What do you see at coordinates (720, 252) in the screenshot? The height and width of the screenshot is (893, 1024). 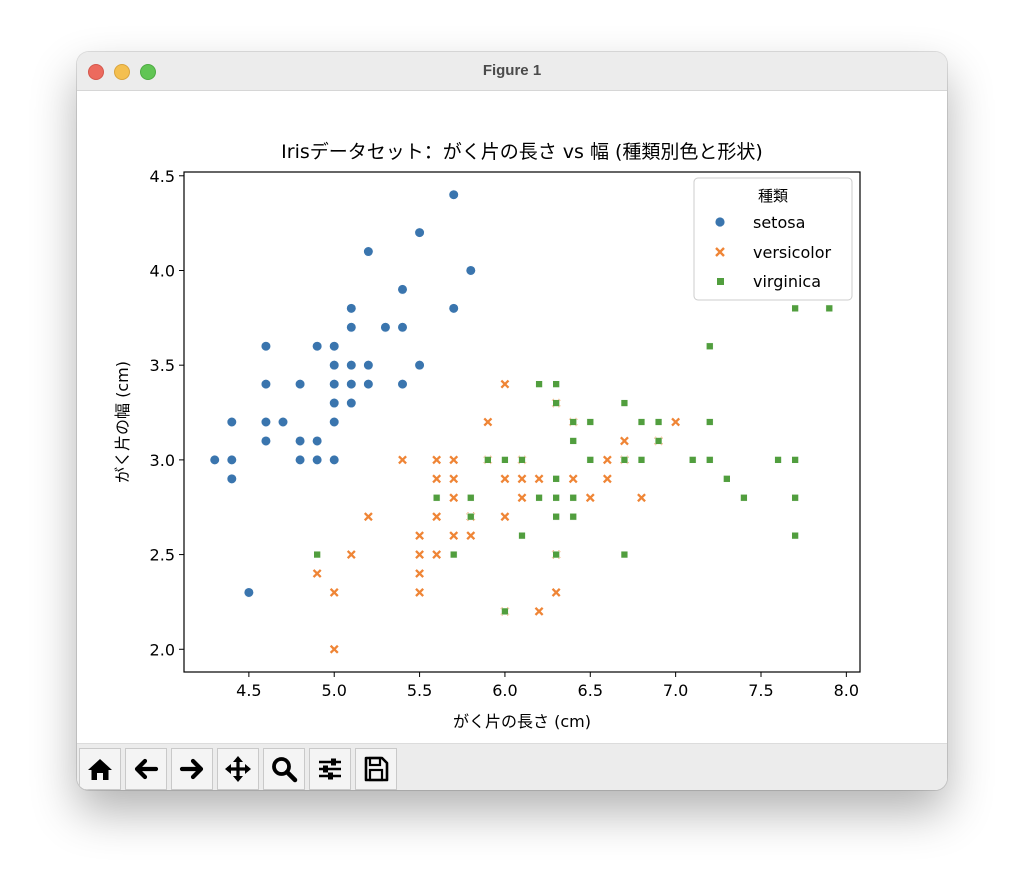 I see `legend-marker-versicolor` at bounding box center [720, 252].